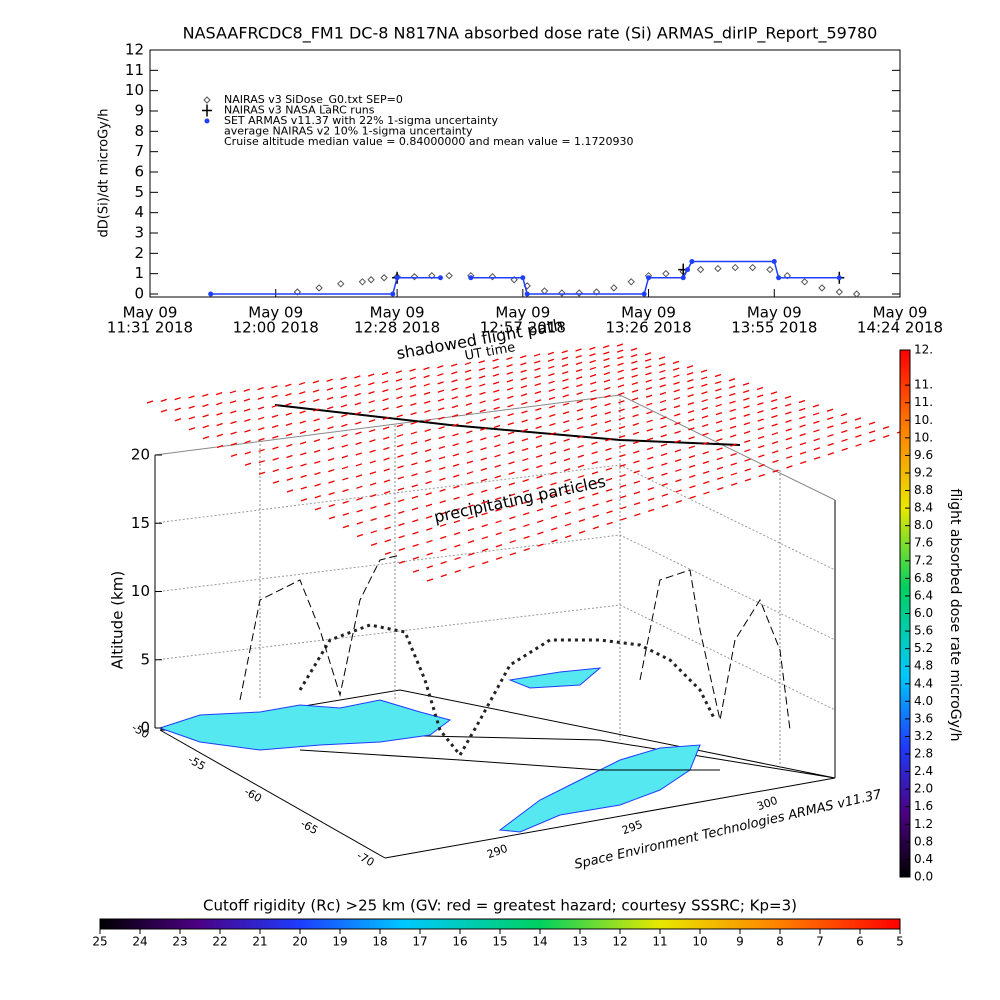 The width and height of the screenshot is (1000, 1000). Describe the element at coordinates (774, 328) in the screenshot. I see `x-tick-label: 13:55 2018` at that location.